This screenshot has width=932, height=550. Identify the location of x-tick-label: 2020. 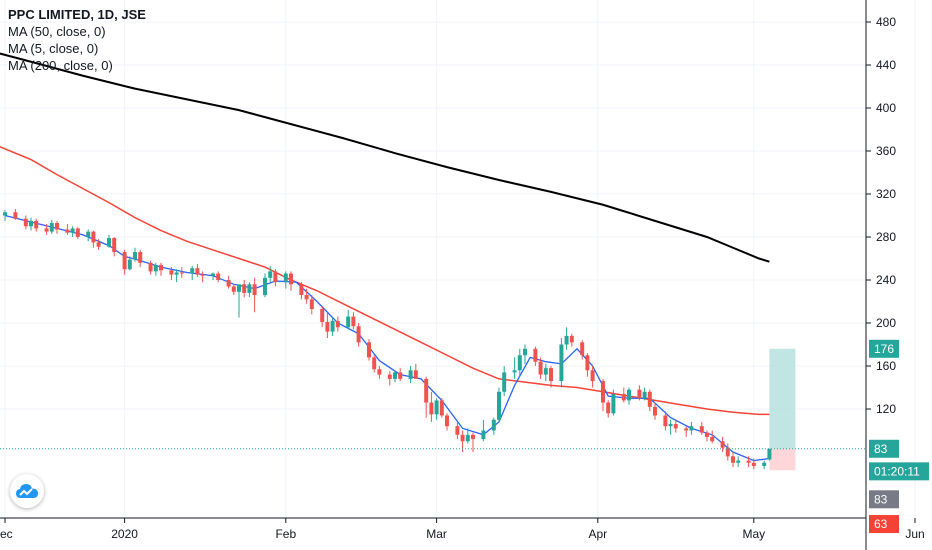
(124, 534).